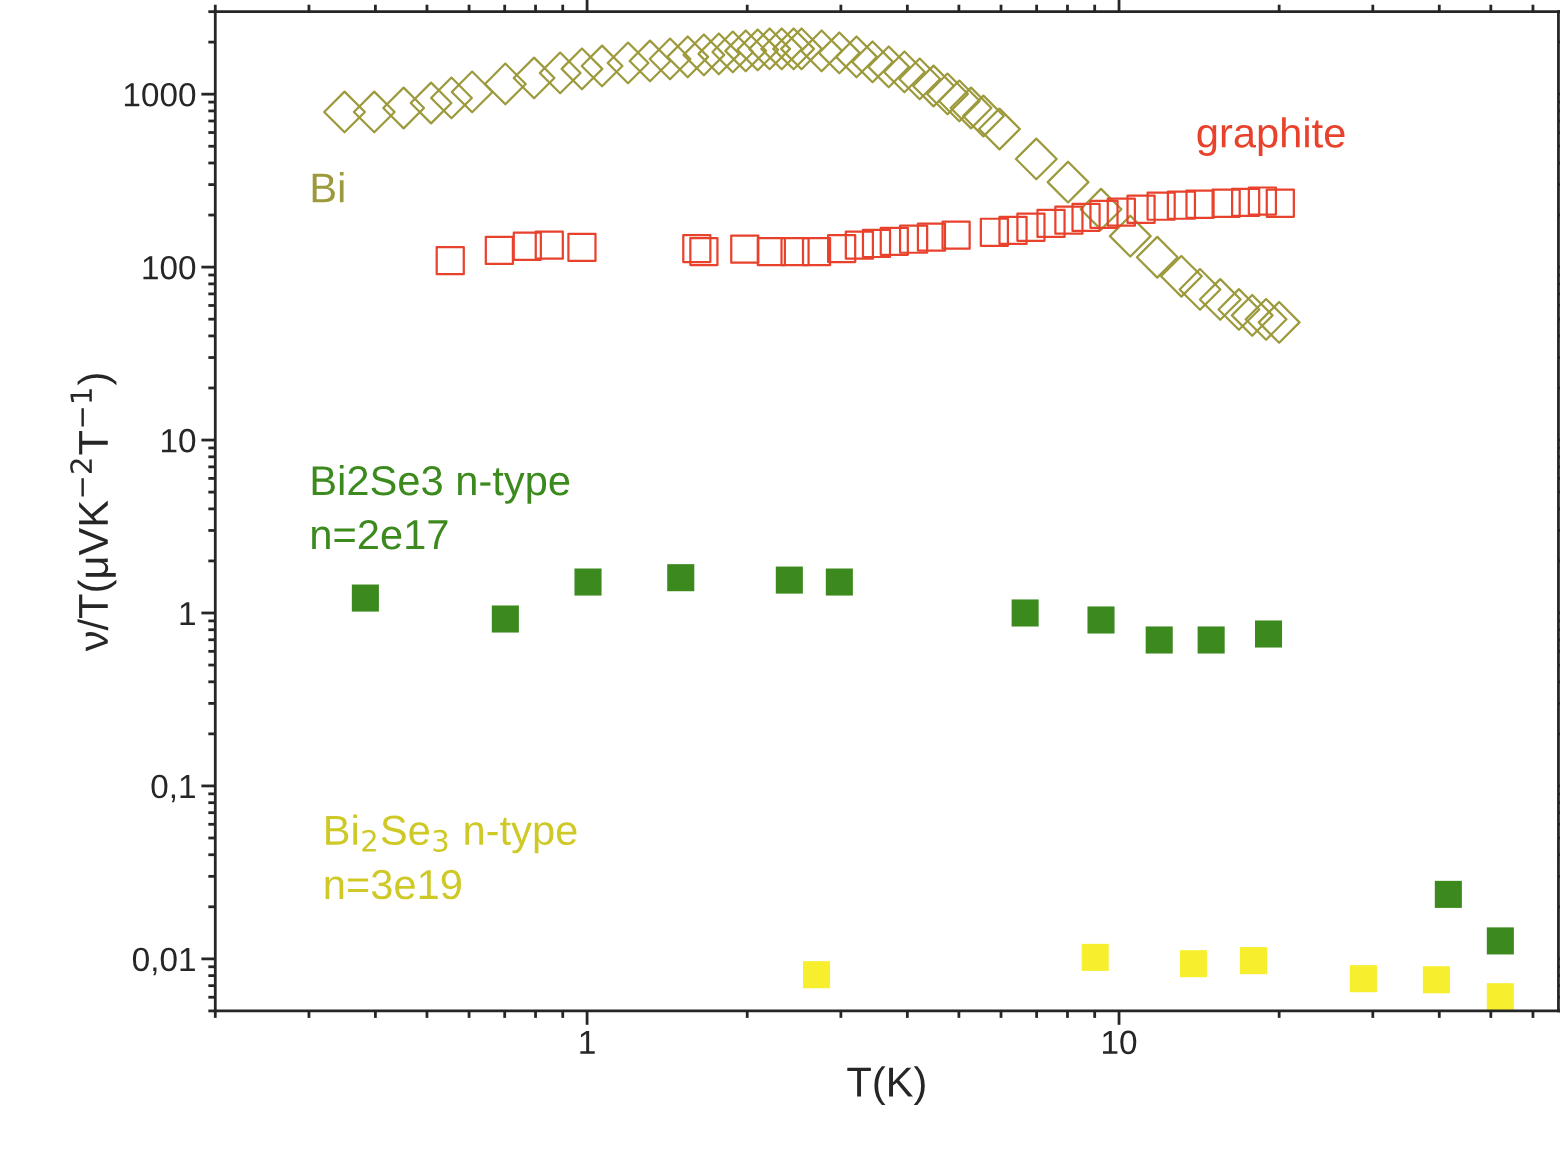 The height and width of the screenshot is (1166, 1560). What do you see at coordinates (93, 513) in the screenshot?
I see `y-axis-title: ν/T(μVK$^{−2}$T$^{−1}$)` at bounding box center [93, 513].